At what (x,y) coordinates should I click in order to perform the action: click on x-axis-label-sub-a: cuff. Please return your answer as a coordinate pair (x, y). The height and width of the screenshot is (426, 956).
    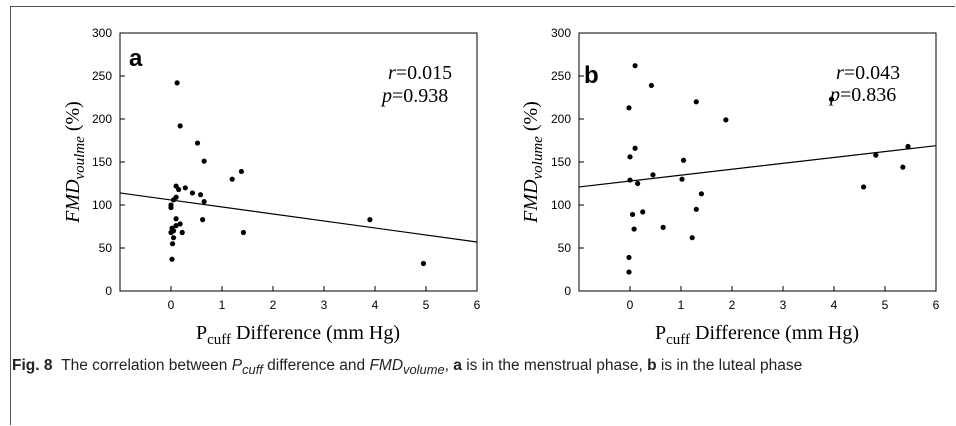
    Looking at the image, I should click on (219, 340).